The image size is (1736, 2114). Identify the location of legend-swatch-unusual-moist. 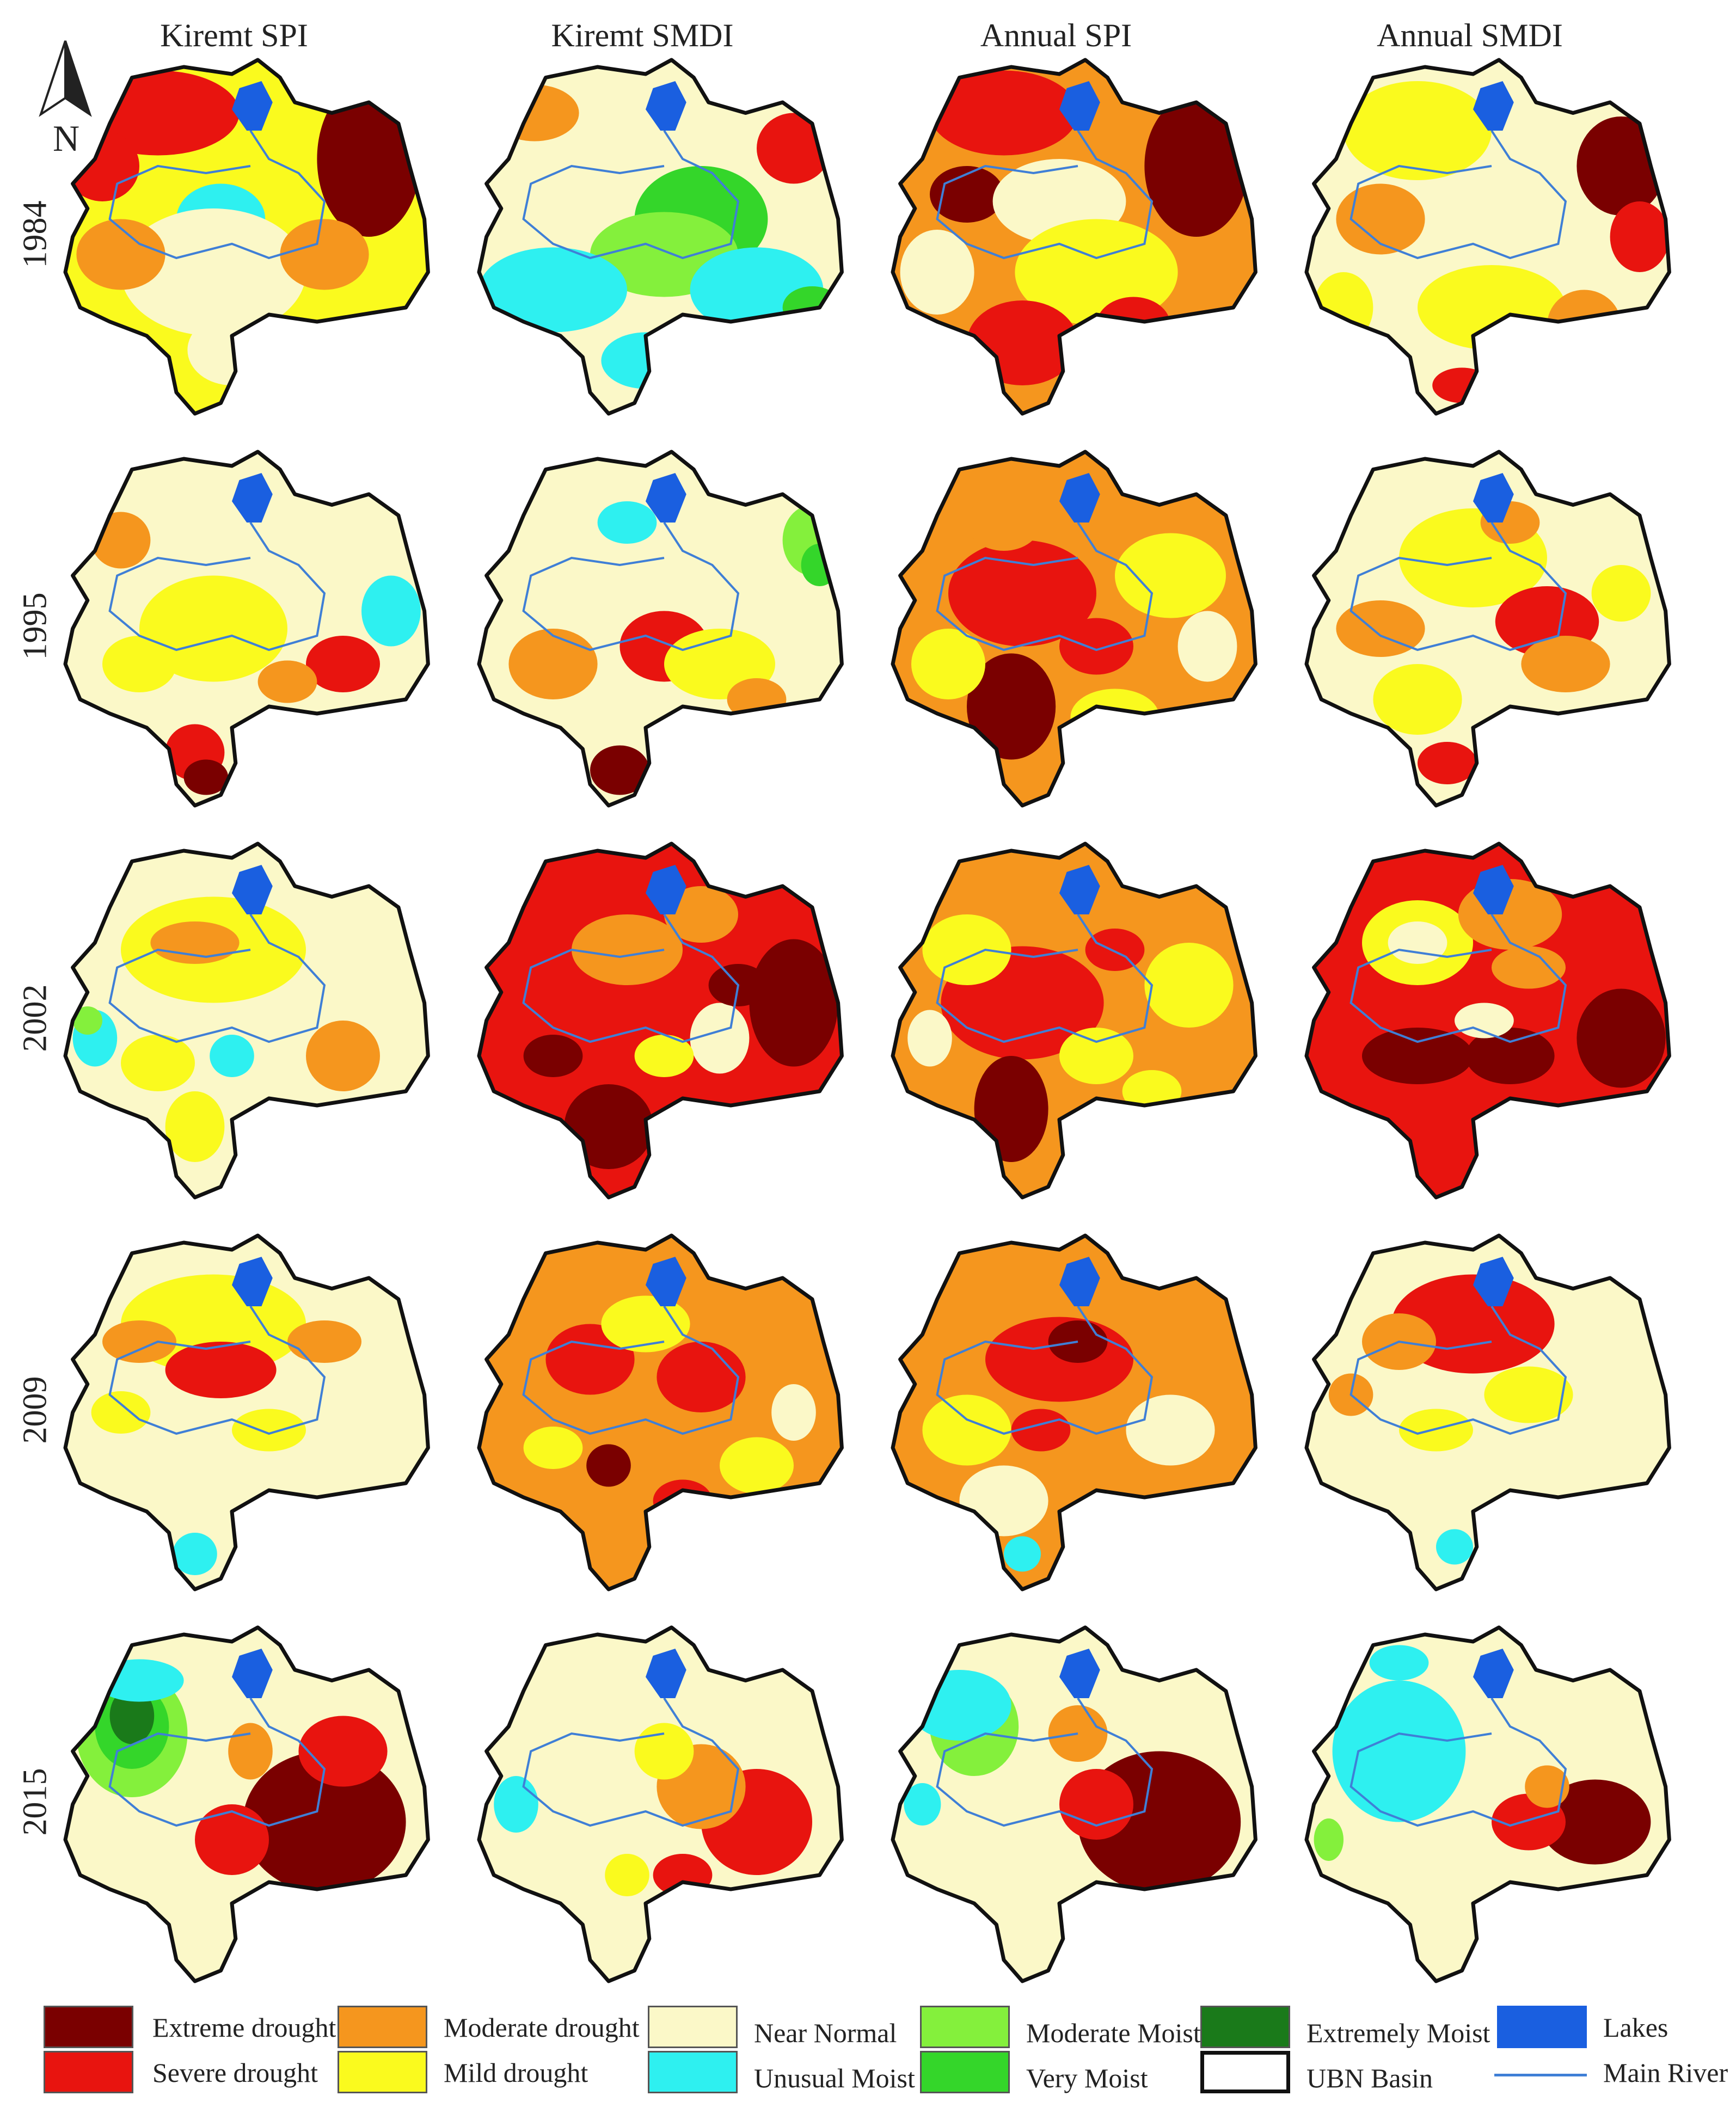
(693, 2072).